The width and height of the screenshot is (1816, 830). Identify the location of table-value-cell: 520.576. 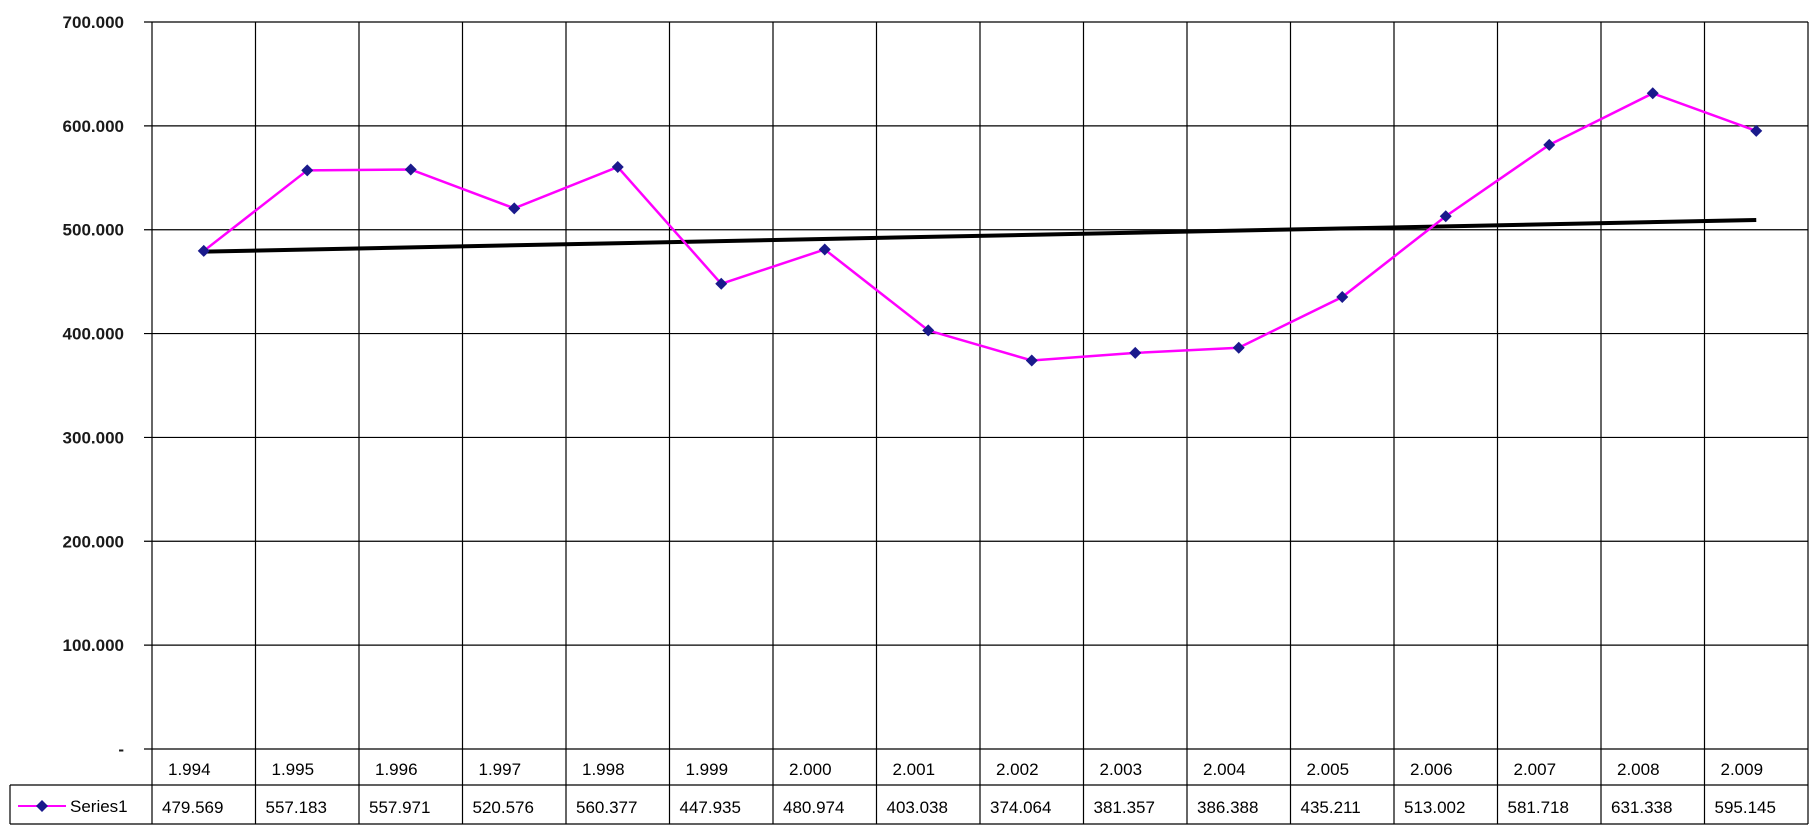
(503, 807).